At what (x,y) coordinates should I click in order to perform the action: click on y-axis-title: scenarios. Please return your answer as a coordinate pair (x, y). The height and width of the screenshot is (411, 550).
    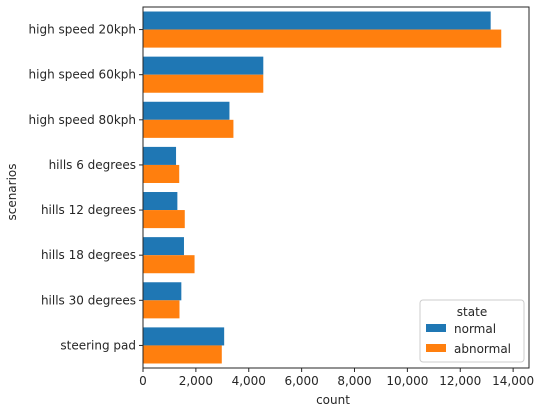
    Looking at the image, I should click on (12, 191).